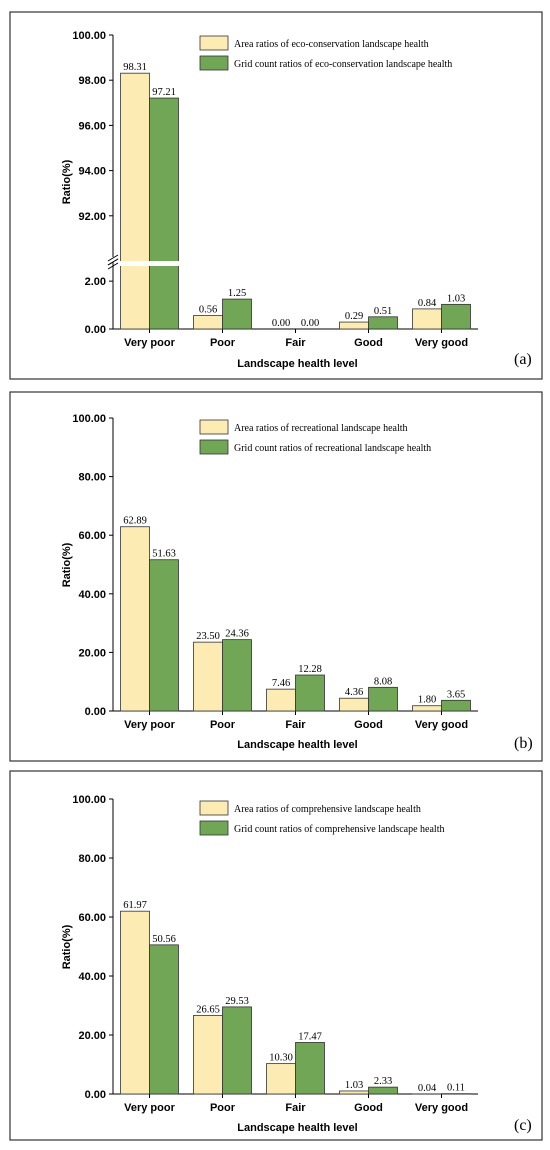 This screenshot has height=1150, width=550. What do you see at coordinates (92, 217) in the screenshot?
I see `y-tick-label: 92.00` at bounding box center [92, 217].